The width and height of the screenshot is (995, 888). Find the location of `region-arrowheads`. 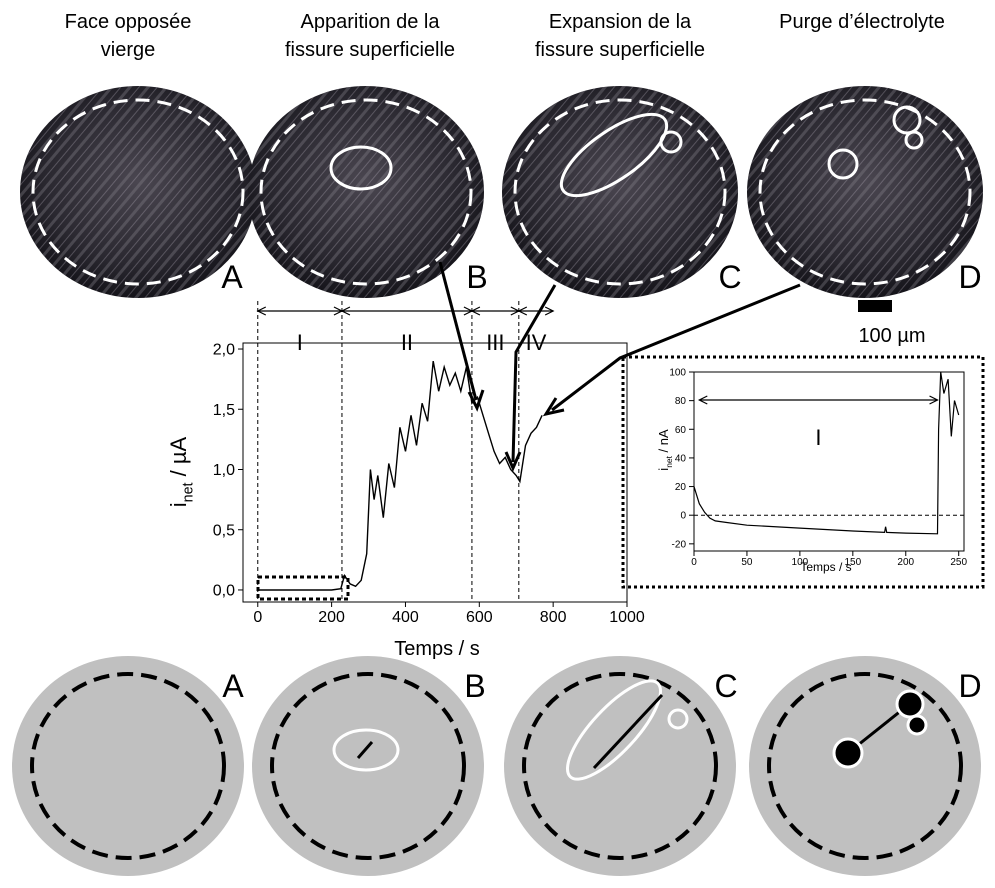

region-arrowheads is located at coordinates (818, 400).